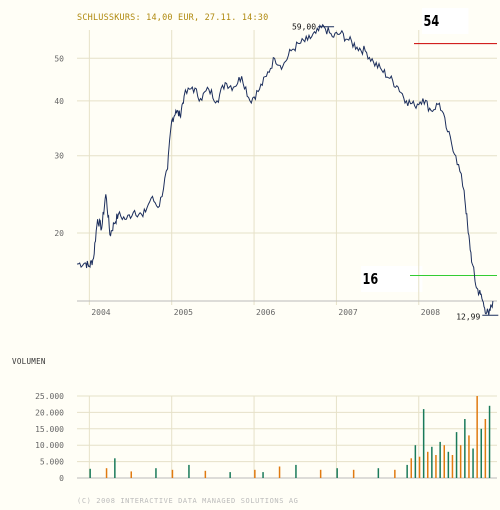 This screenshot has height=510, width=500. Describe the element at coordinates (59, 156) in the screenshot. I see `y-tick-label: 30` at that location.